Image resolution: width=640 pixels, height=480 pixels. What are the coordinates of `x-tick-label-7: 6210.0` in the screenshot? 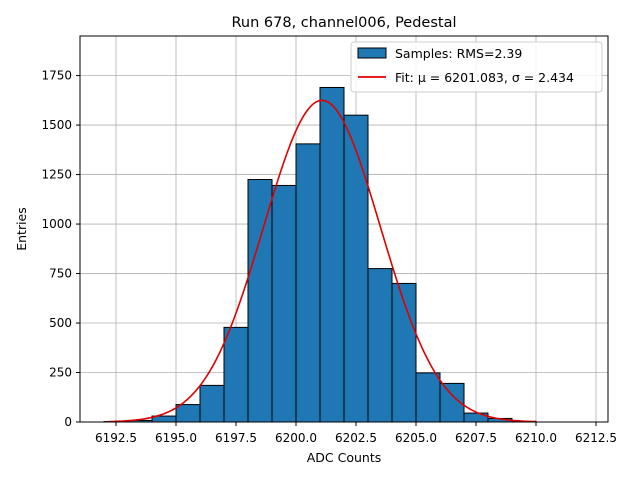 It's located at (536, 438).